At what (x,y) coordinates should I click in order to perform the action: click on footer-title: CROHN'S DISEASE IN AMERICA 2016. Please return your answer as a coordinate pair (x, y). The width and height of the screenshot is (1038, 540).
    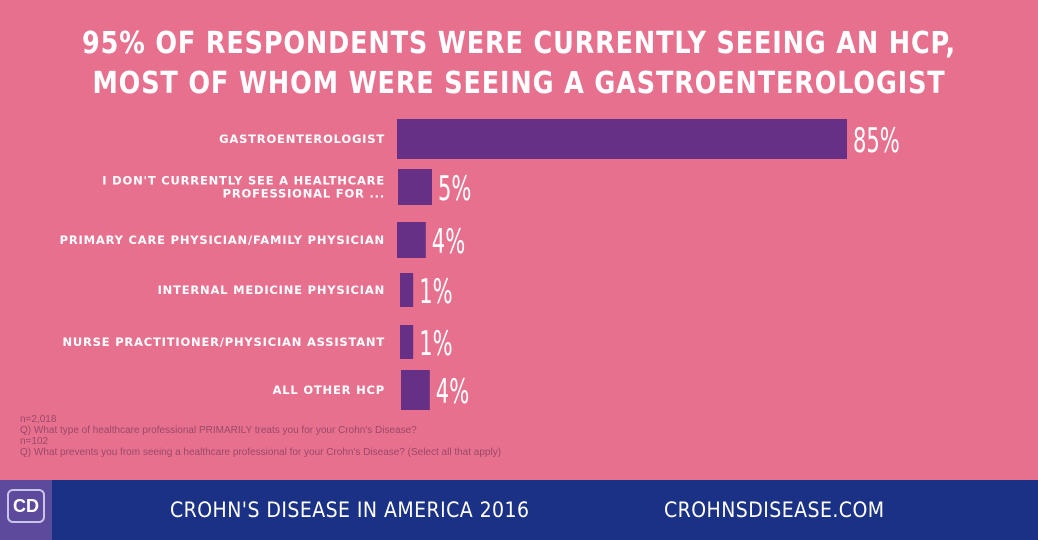
    Looking at the image, I should click on (350, 510).